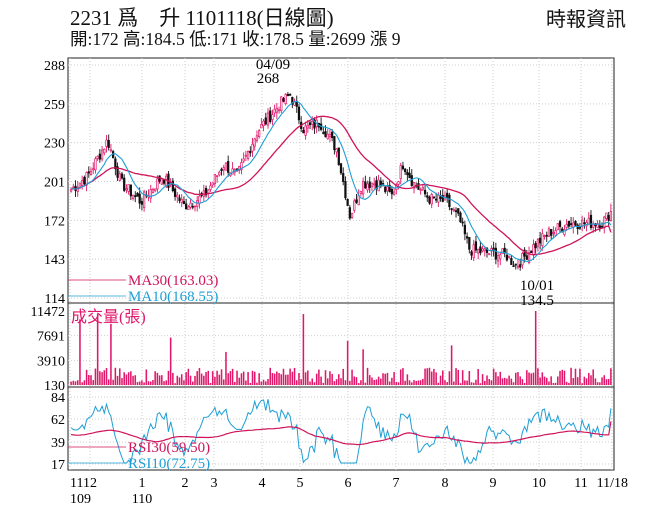 This screenshot has width=656, height=525. I want to click on y-tick-label: 130, so click(54, 386).